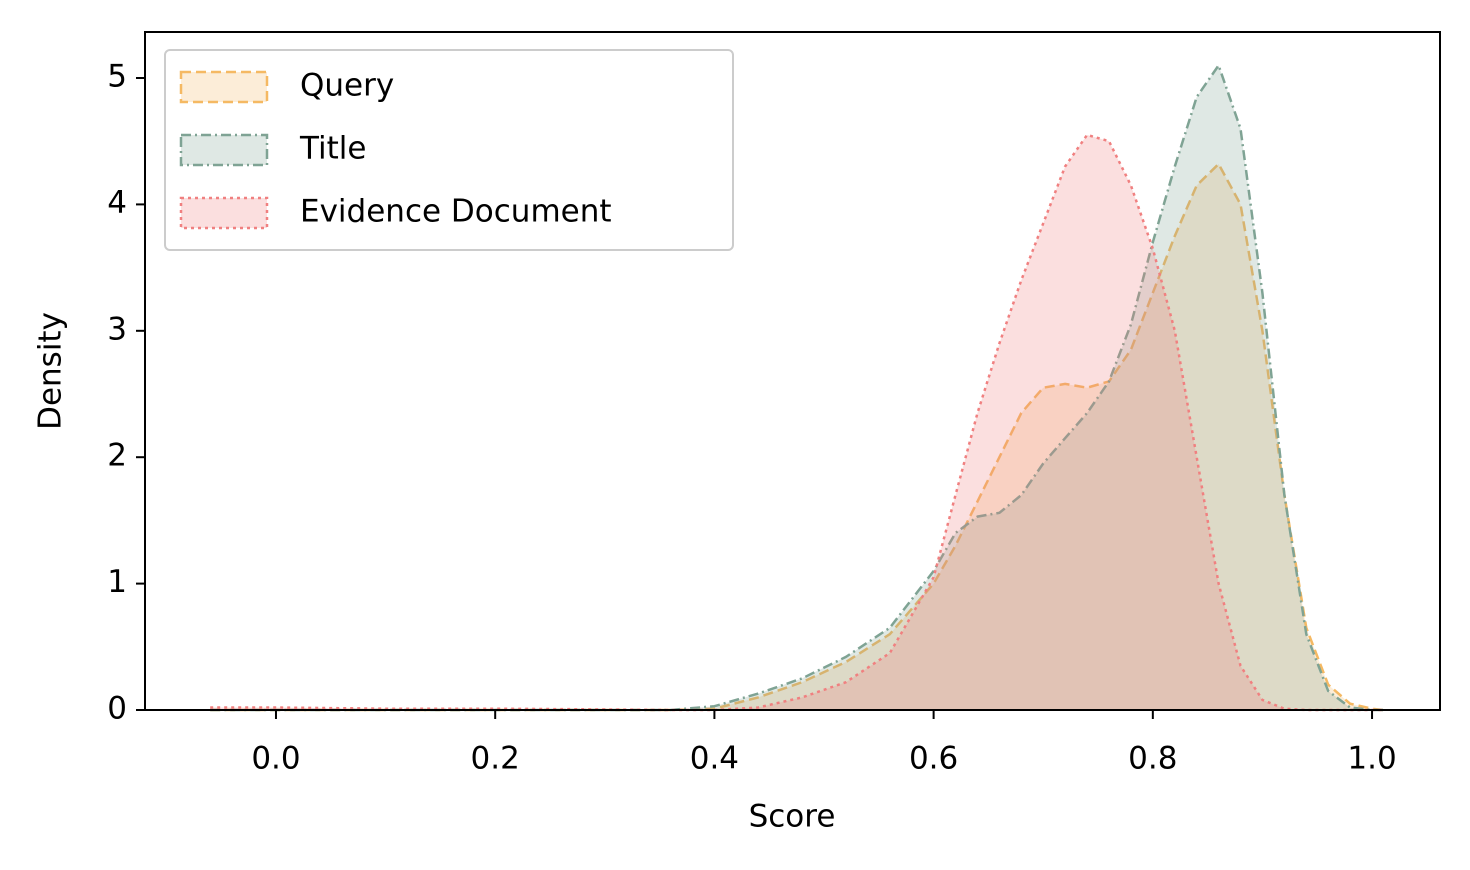  I want to click on y-tick-label: 4, so click(117, 203).